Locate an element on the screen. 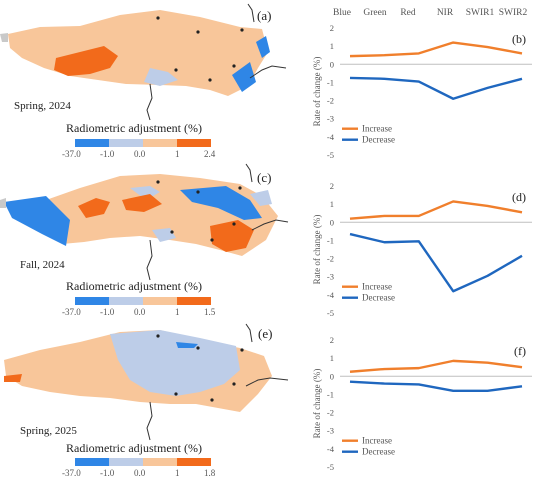  map-strong-negative-region-ne is located at coordinates (263, 47).